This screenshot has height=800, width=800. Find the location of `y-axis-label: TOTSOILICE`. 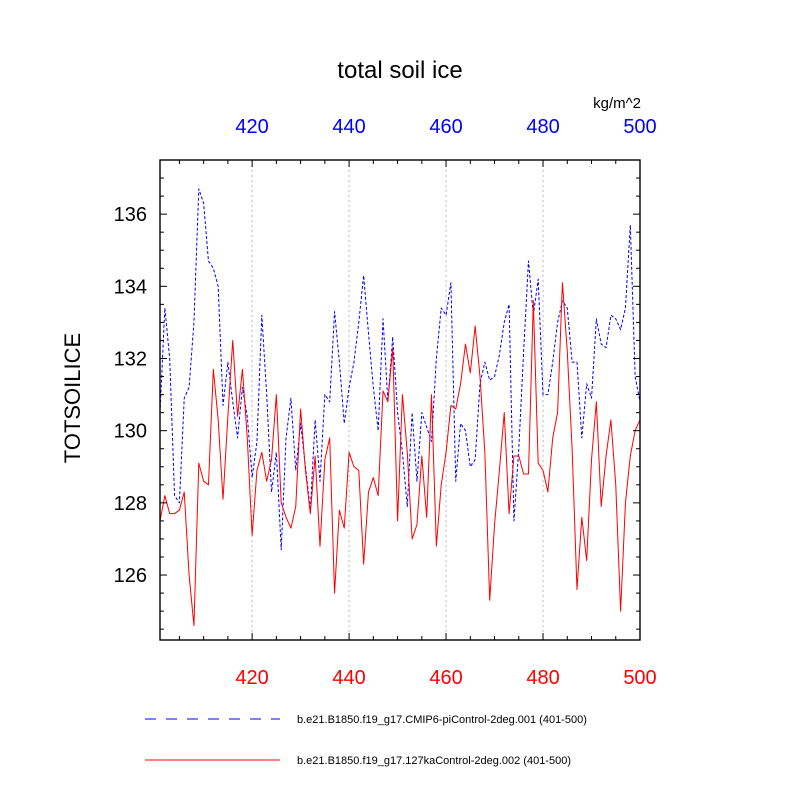

y-axis-label: TOTSOILICE is located at coordinates (72, 398).